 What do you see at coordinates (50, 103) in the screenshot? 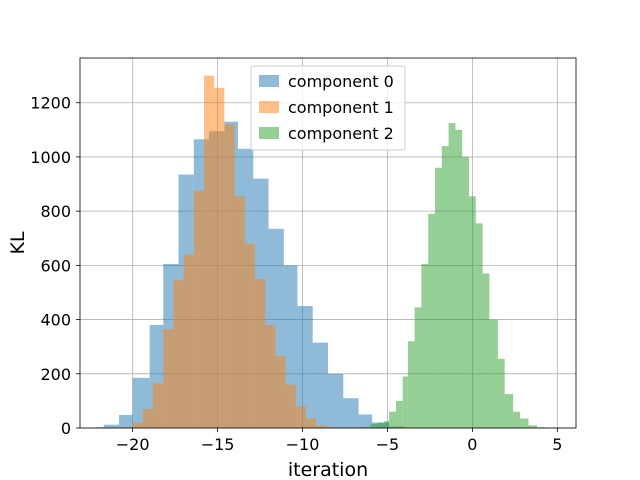
I see `y-tick-label: 1200` at bounding box center [50, 103].